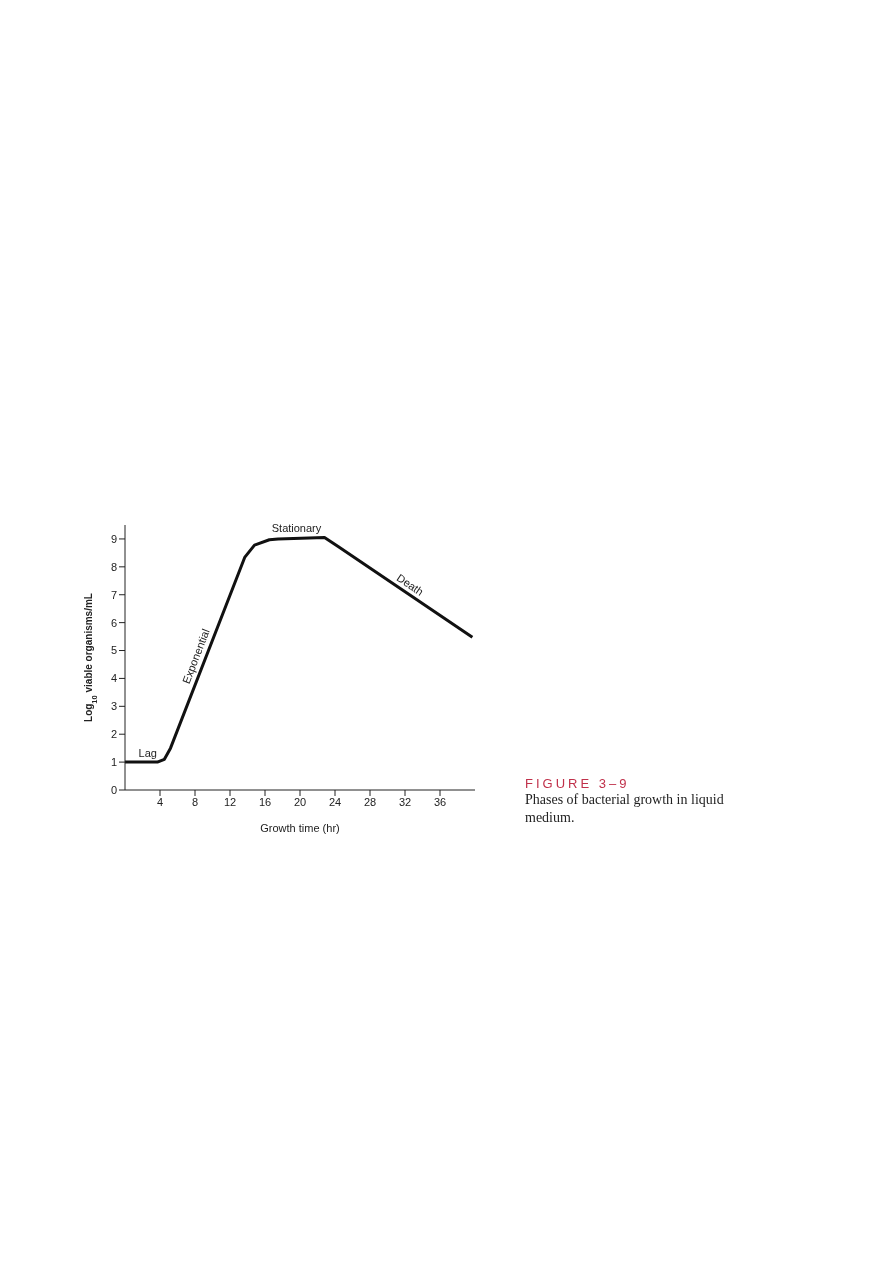  What do you see at coordinates (113, 678) in the screenshot?
I see `y-tick-label: 4` at bounding box center [113, 678].